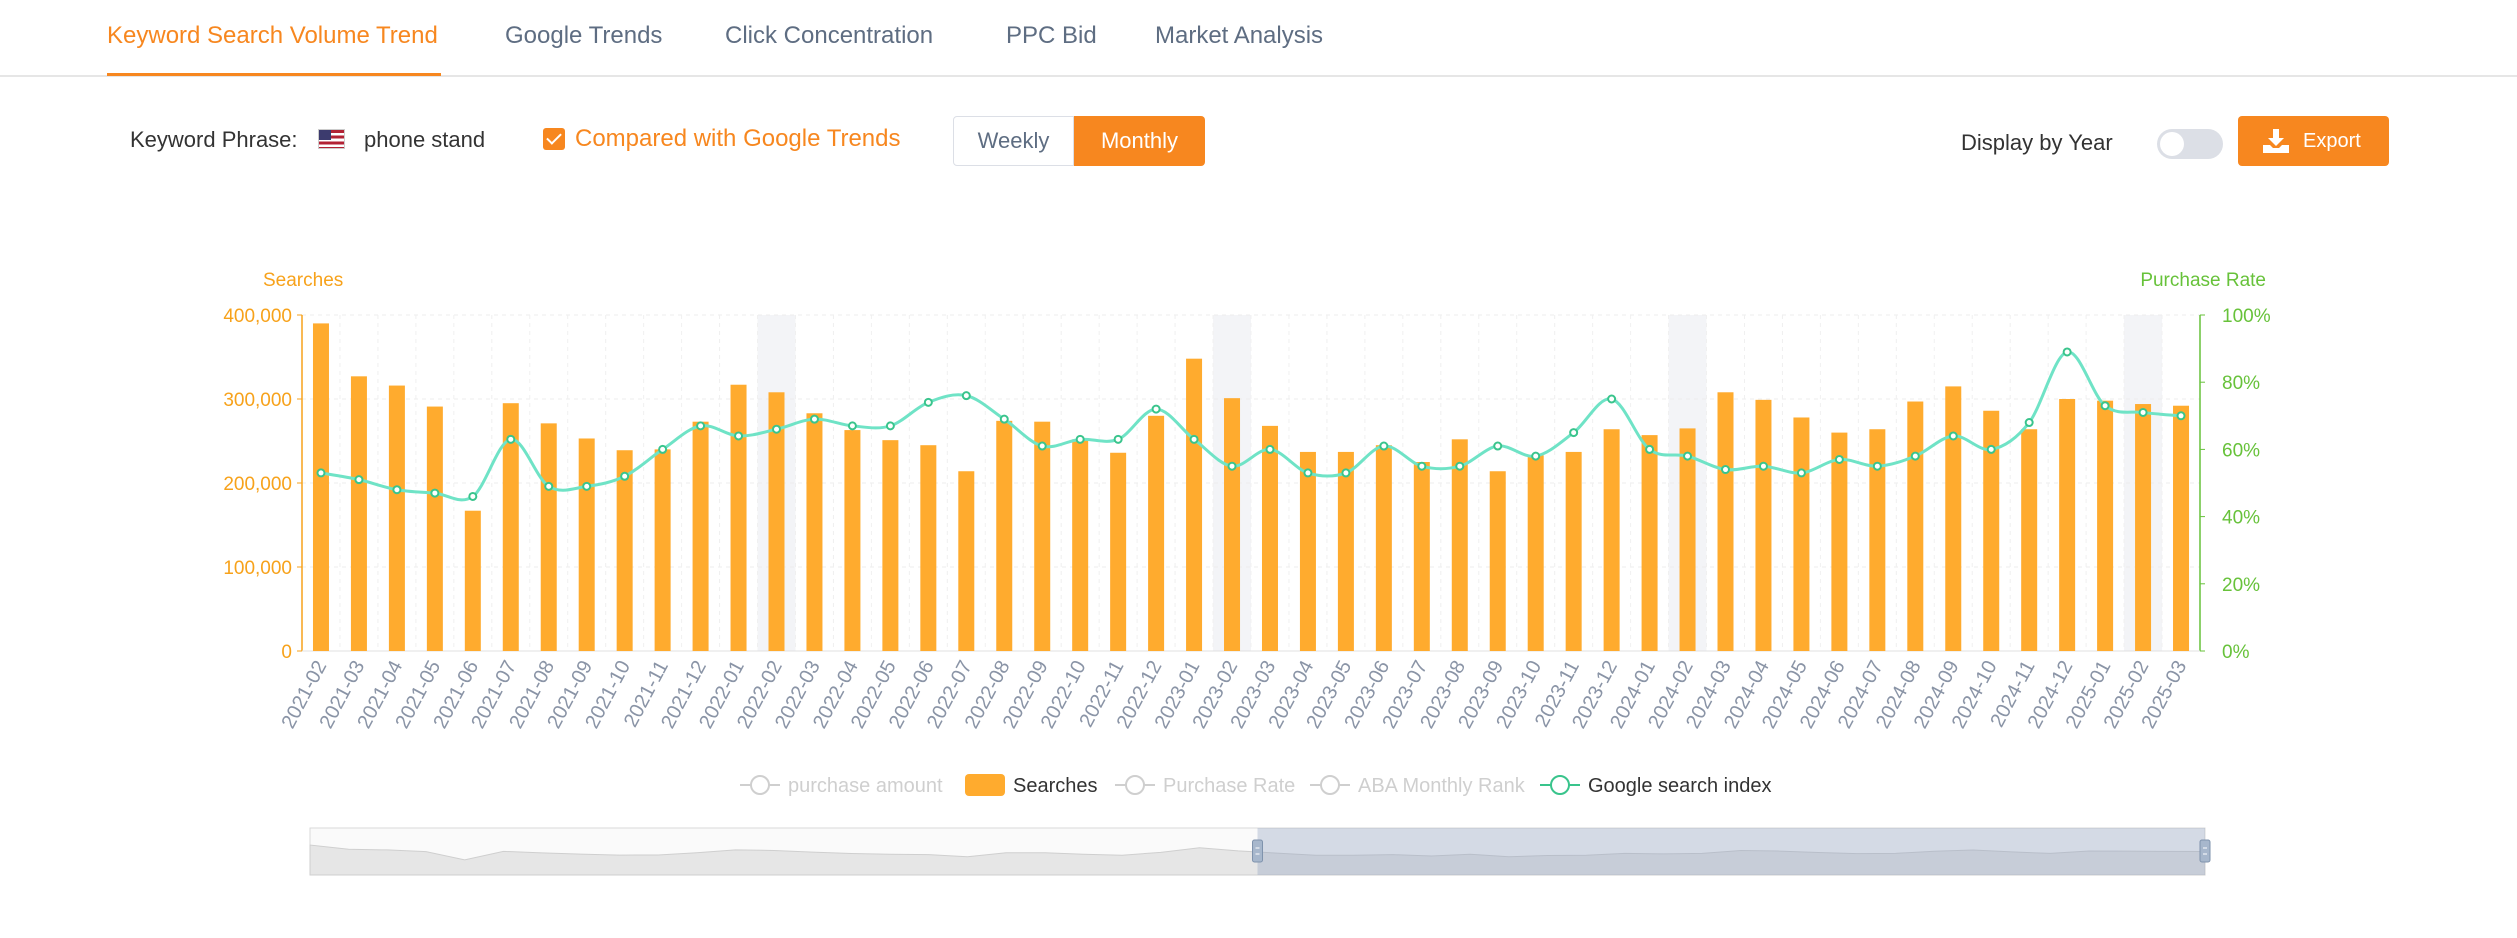 Image resolution: width=2517 pixels, height=938 pixels. I want to click on monthly-button: Monthly, so click(1139, 141).